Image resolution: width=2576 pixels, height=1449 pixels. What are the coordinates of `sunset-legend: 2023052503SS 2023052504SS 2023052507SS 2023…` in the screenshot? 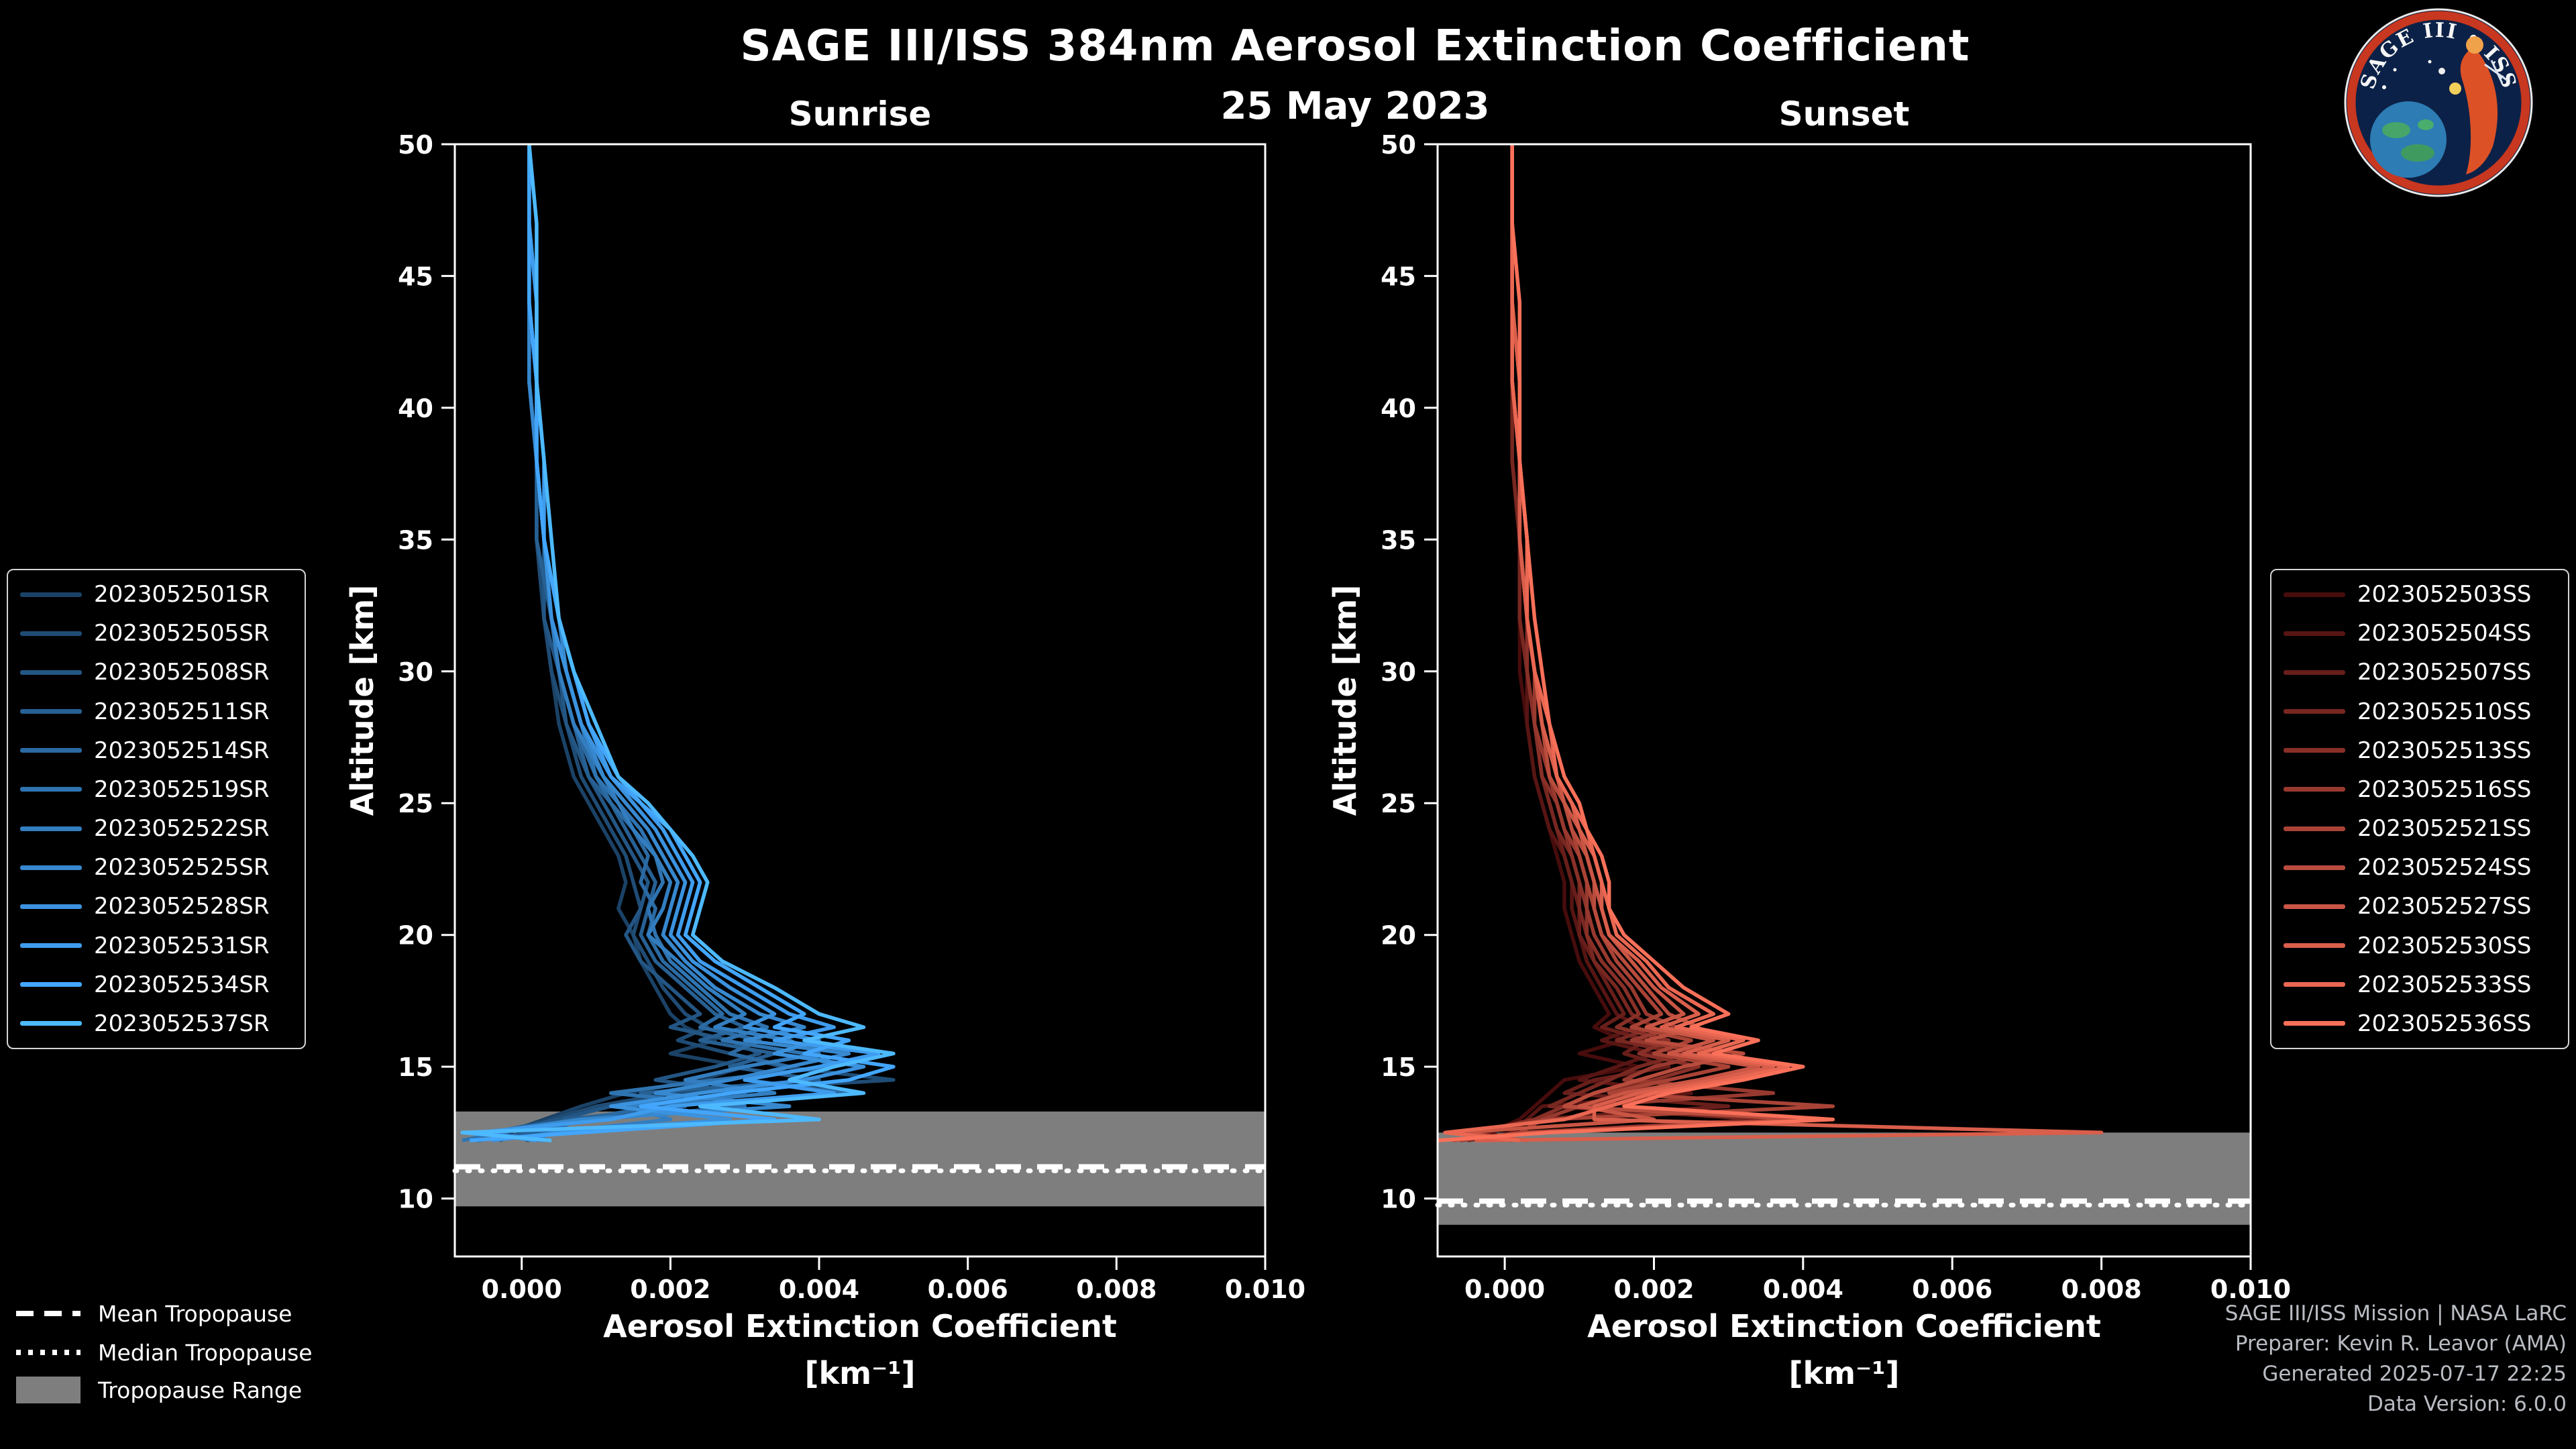 It's located at (2419, 809).